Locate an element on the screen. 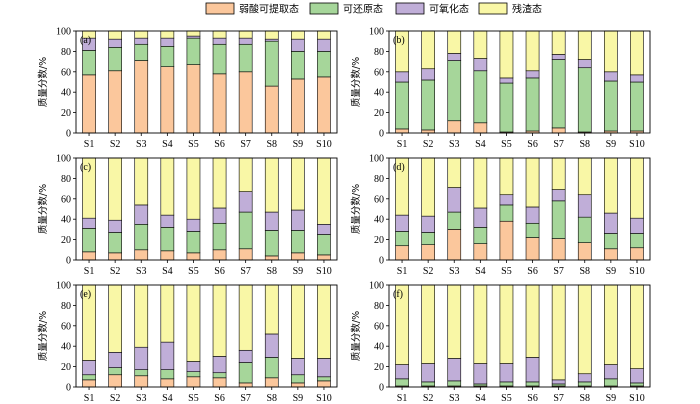 This screenshot has height=404, width=700. x-tick-label: S7 is located at coordinates (558, 144).